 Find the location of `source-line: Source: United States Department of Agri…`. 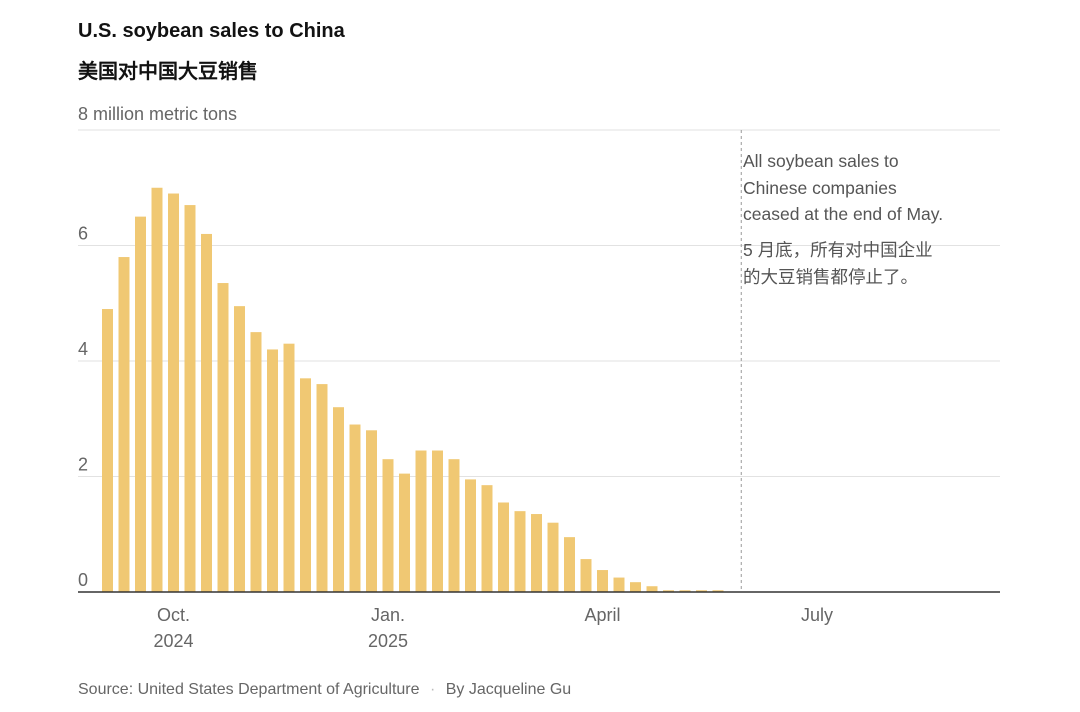

source-line: Source: United States Department of Agri… is located at coordinates (324, 690).